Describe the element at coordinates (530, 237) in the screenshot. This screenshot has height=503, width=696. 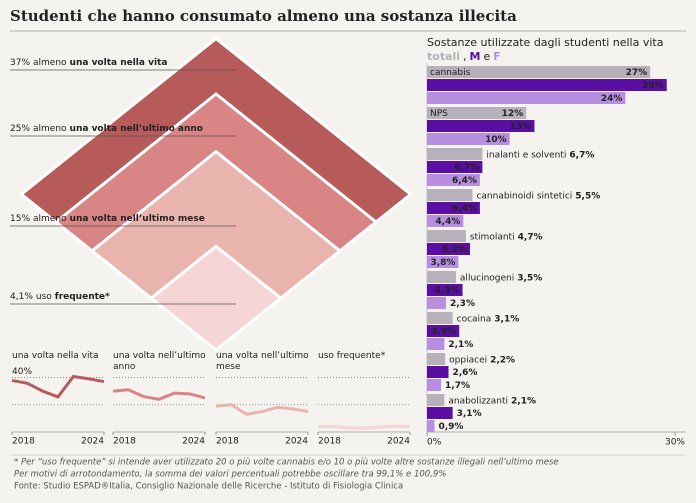
I see `value-label: 4,7%` at that location.